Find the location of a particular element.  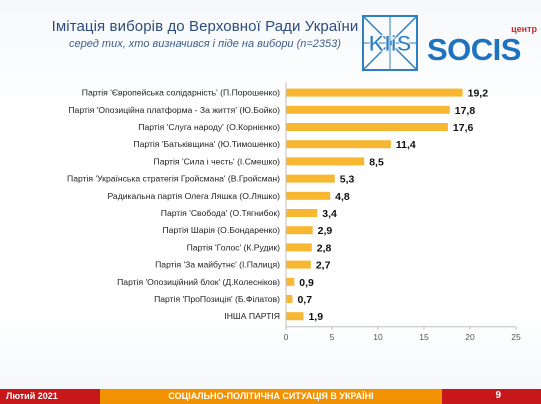

x-tick-label-0: 0 is located at coordinates (286, 337).